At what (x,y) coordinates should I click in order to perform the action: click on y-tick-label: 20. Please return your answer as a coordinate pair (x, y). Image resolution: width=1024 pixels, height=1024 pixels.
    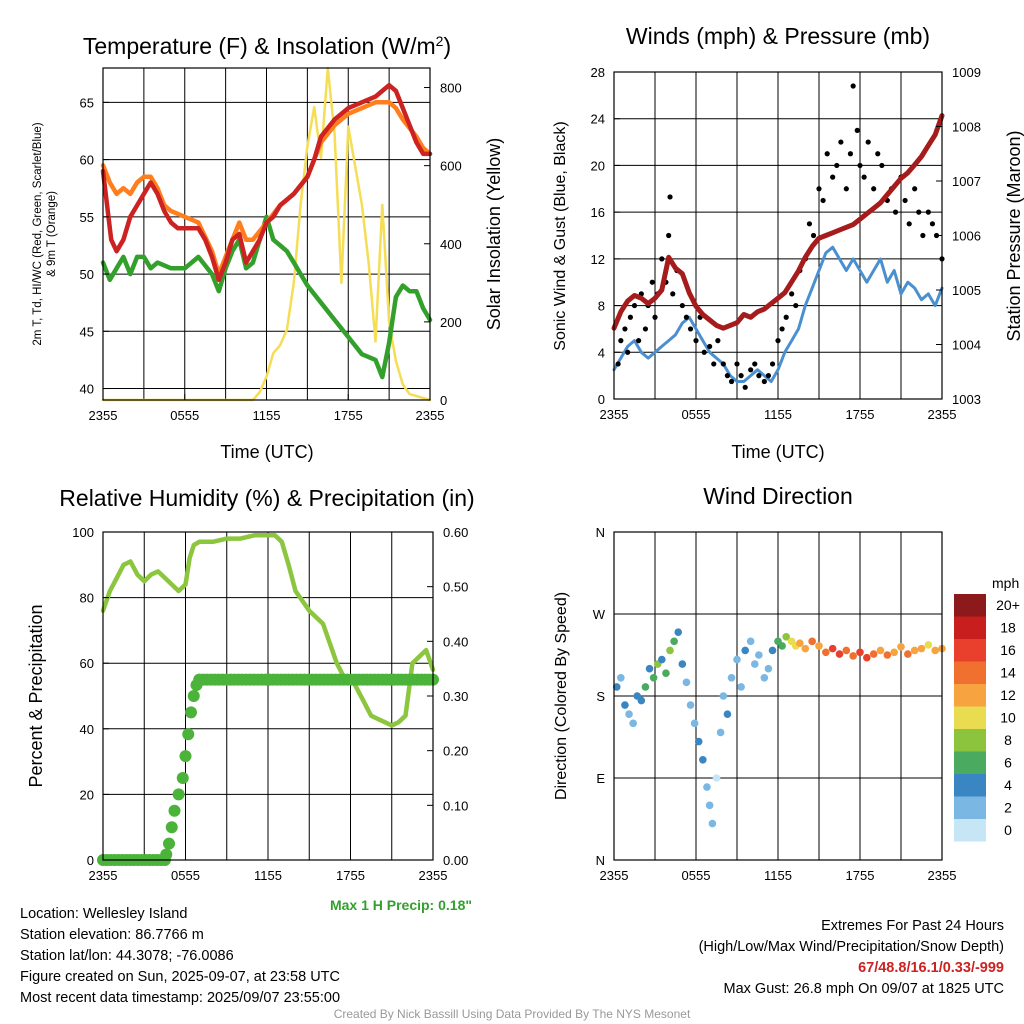
    Looking at the image, I should click on (87, 794).